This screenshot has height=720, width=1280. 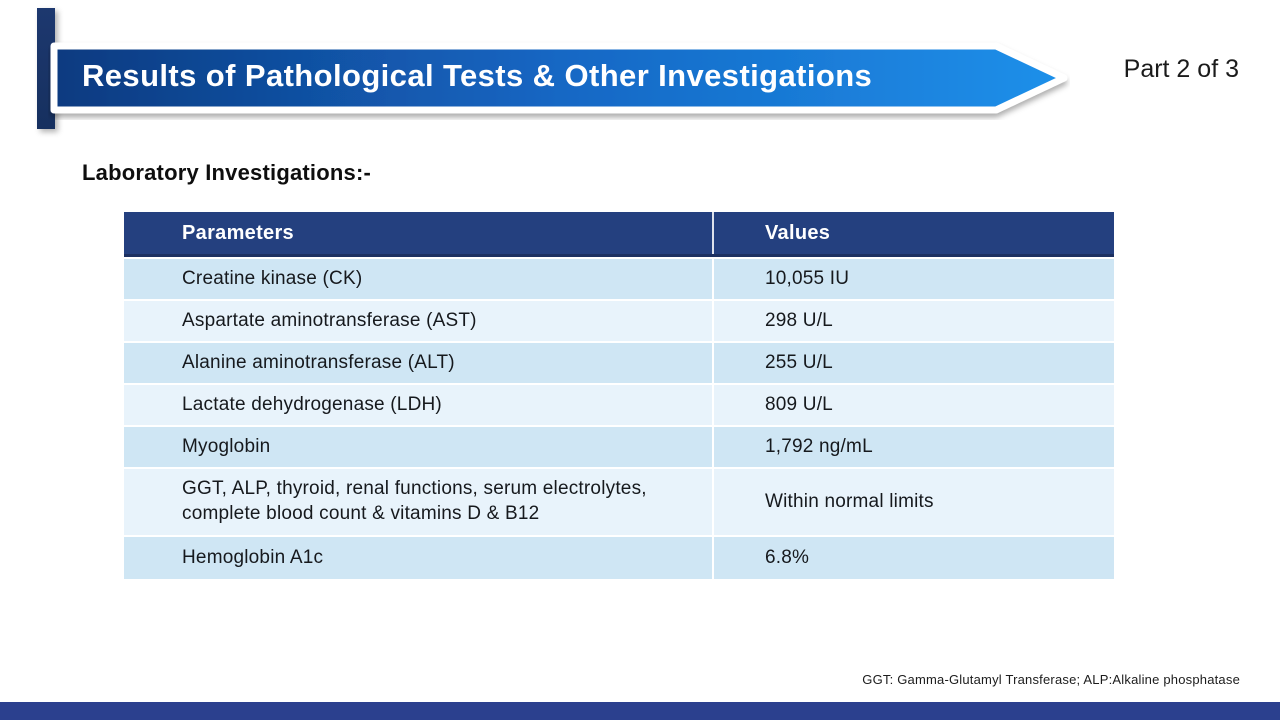 I want to click on parameter-cell: Aspartate aminotransferase (AST), so click(x=419, y=321).